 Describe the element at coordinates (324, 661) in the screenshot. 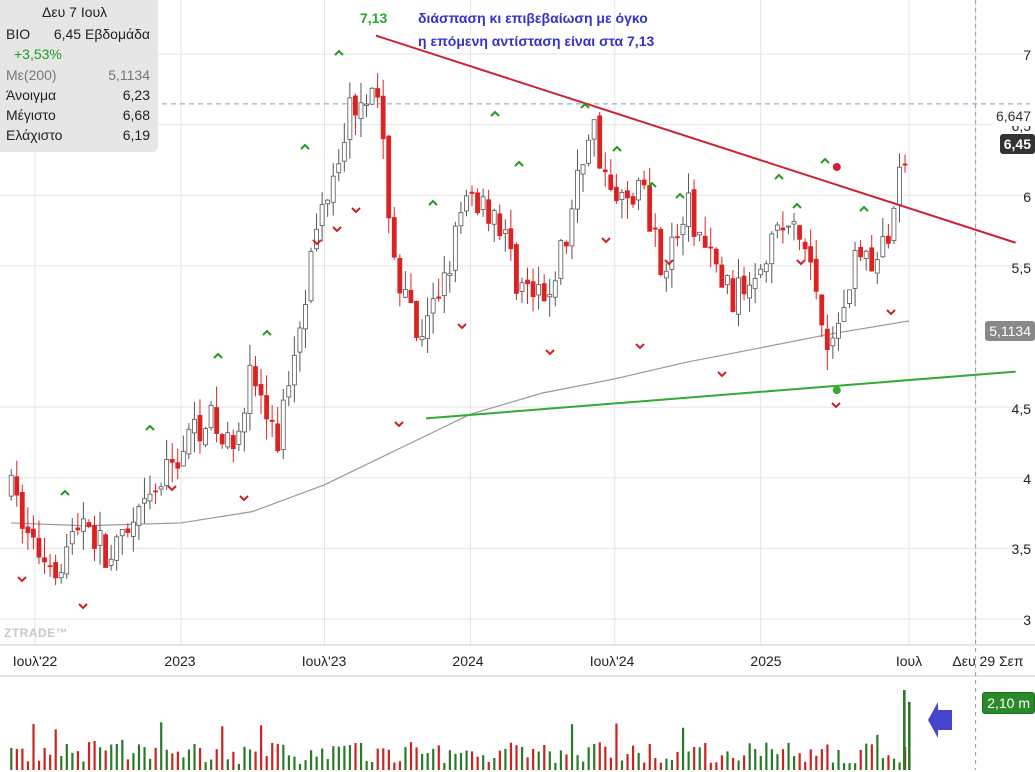

I see `x-tick-label: Ιουλ'23` at that location.